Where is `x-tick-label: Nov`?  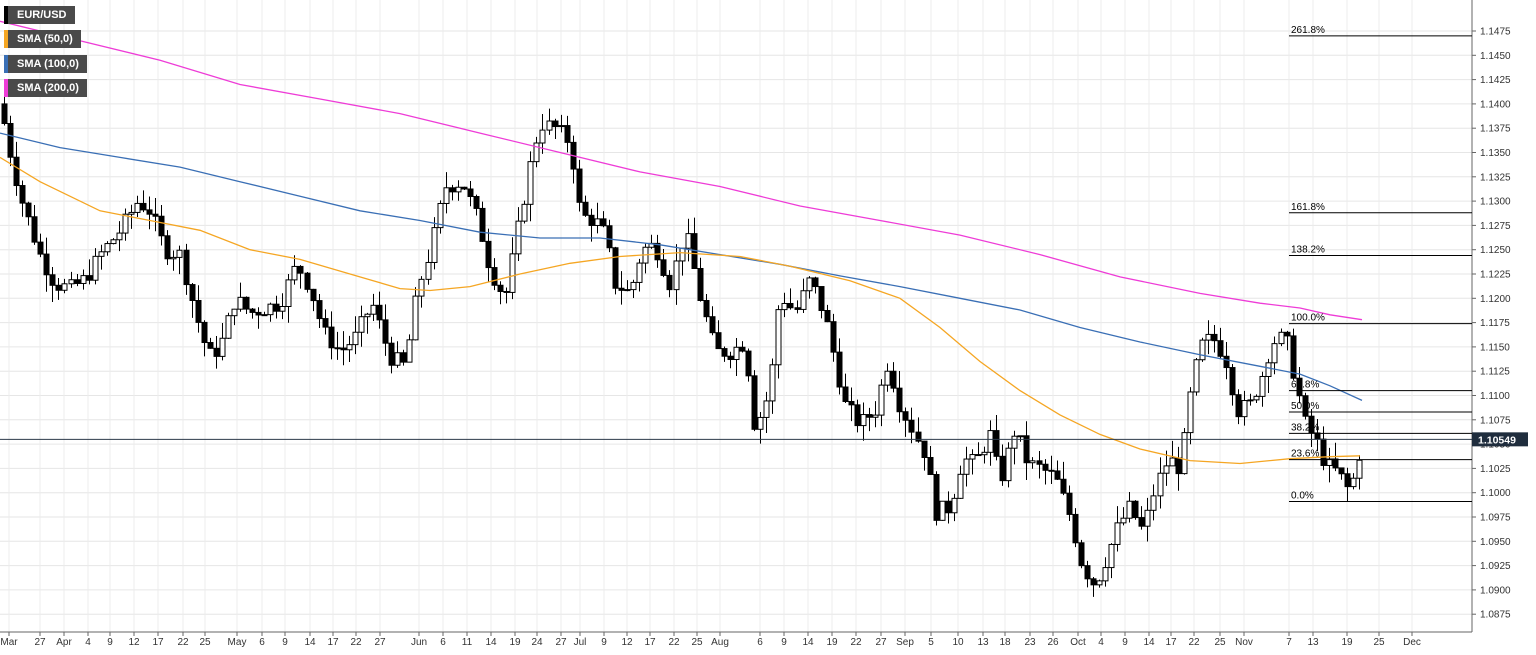
x-tick-label: Nov is located at coordinates (1244, 642).